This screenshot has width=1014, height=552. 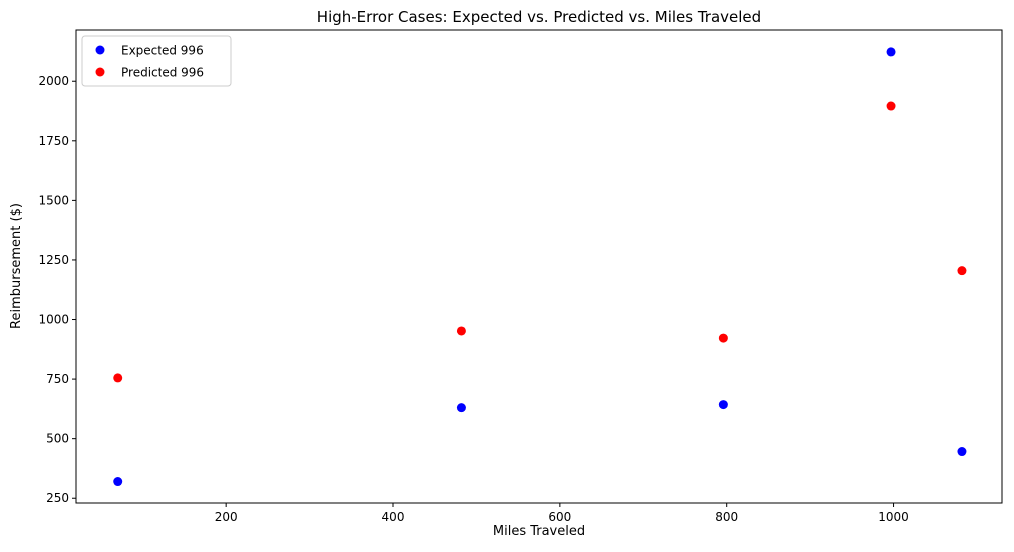 What do you see at coordinates (53, 200) in the screenshot?
I see `y-tick-label: 1500` at bounding box center [53, 200].